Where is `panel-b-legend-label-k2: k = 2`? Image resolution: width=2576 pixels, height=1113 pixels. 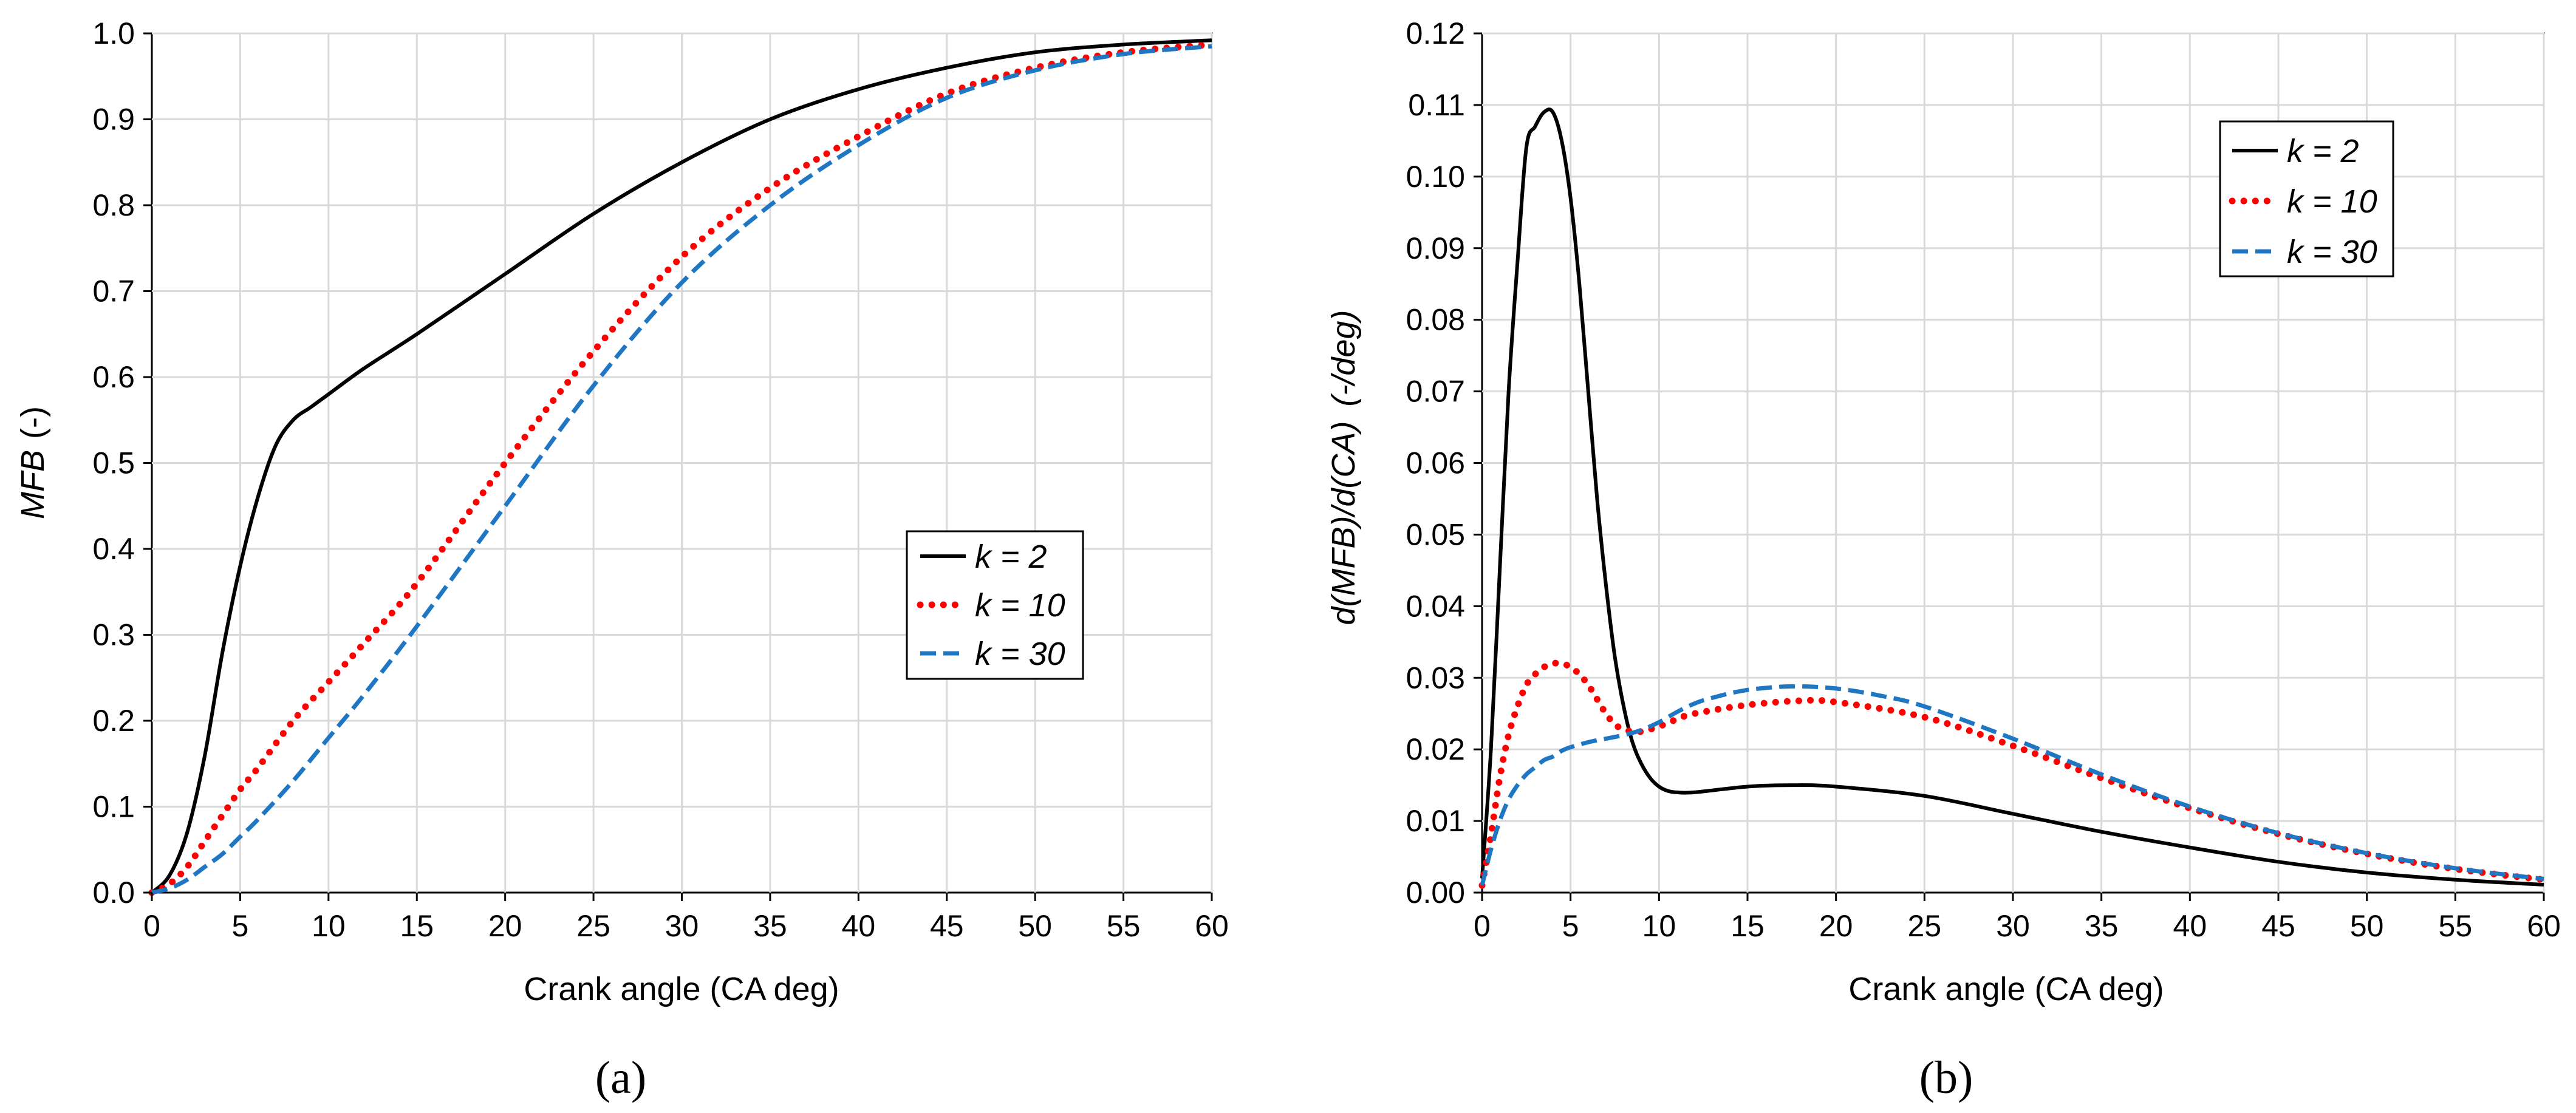 panel-b-legend-label-k2: k = 2 is located at coordinates (2323, 151).